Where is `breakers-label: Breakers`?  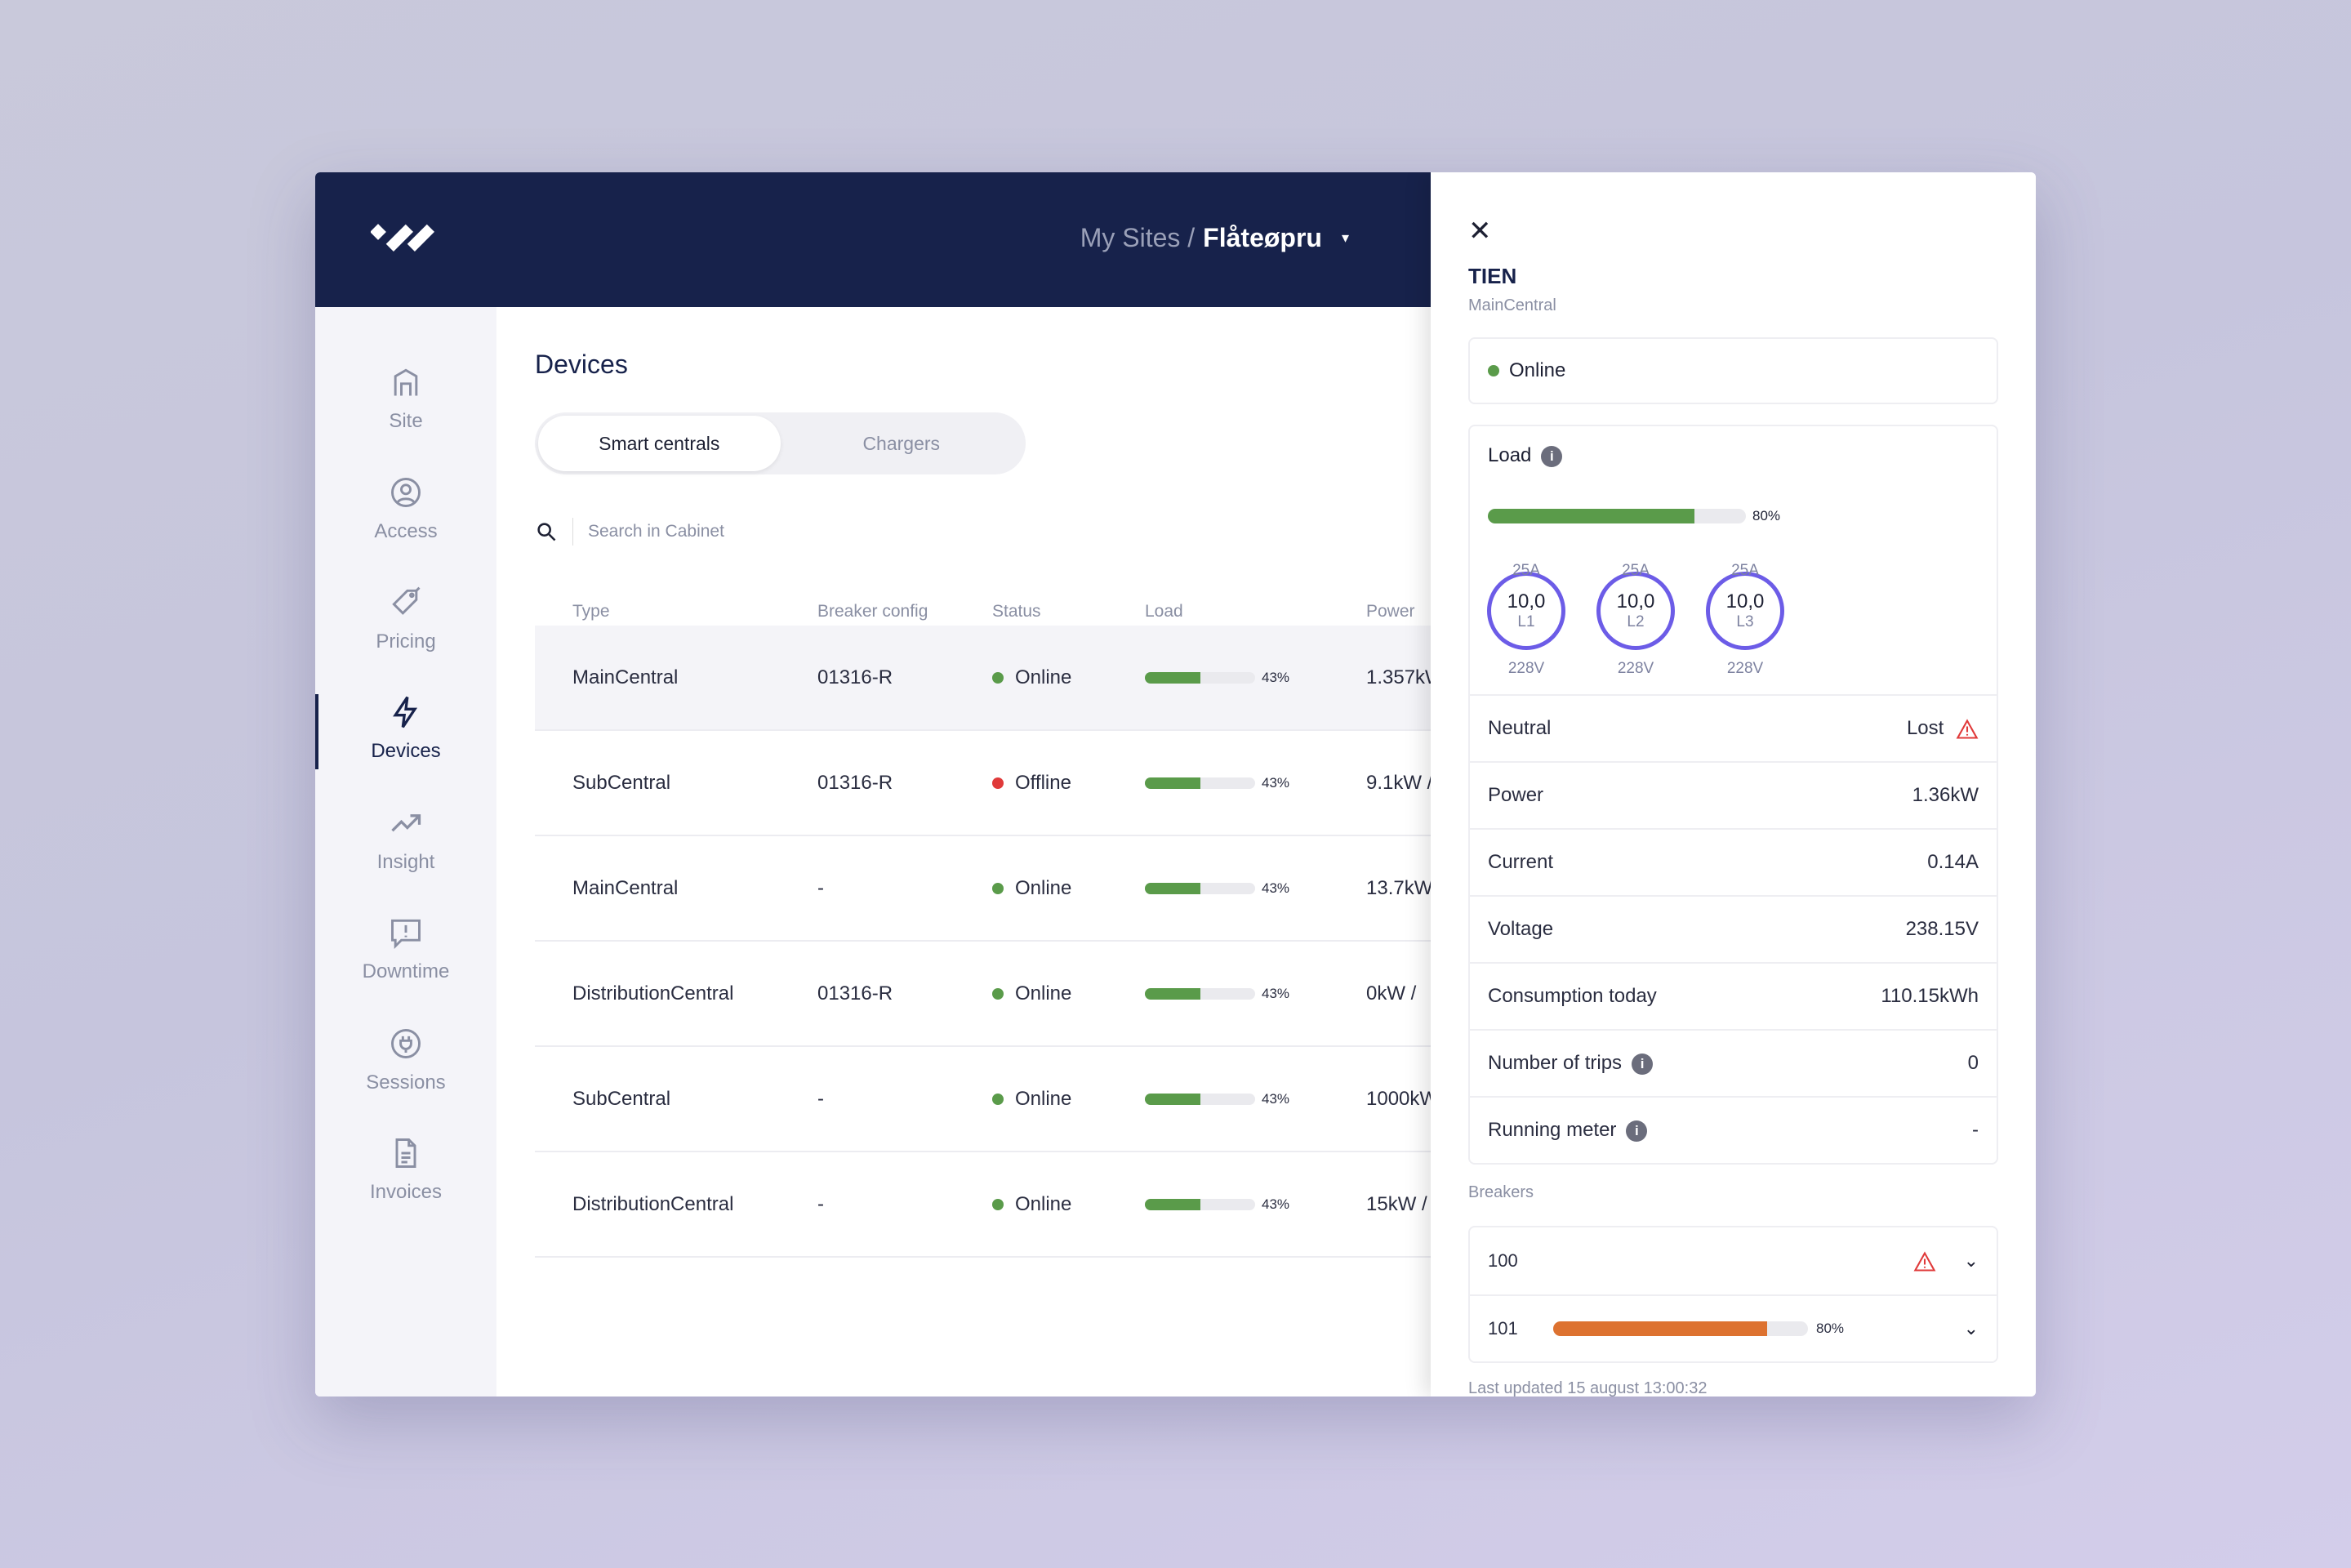 breakers-label: Breakers is located at coordinates (1501, 1192).